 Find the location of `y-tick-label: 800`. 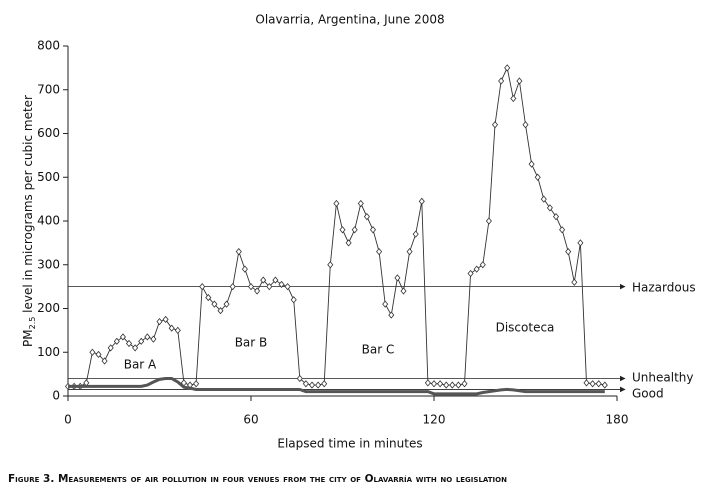

y-tick-label: 800 is located at coordinates (48, 46).